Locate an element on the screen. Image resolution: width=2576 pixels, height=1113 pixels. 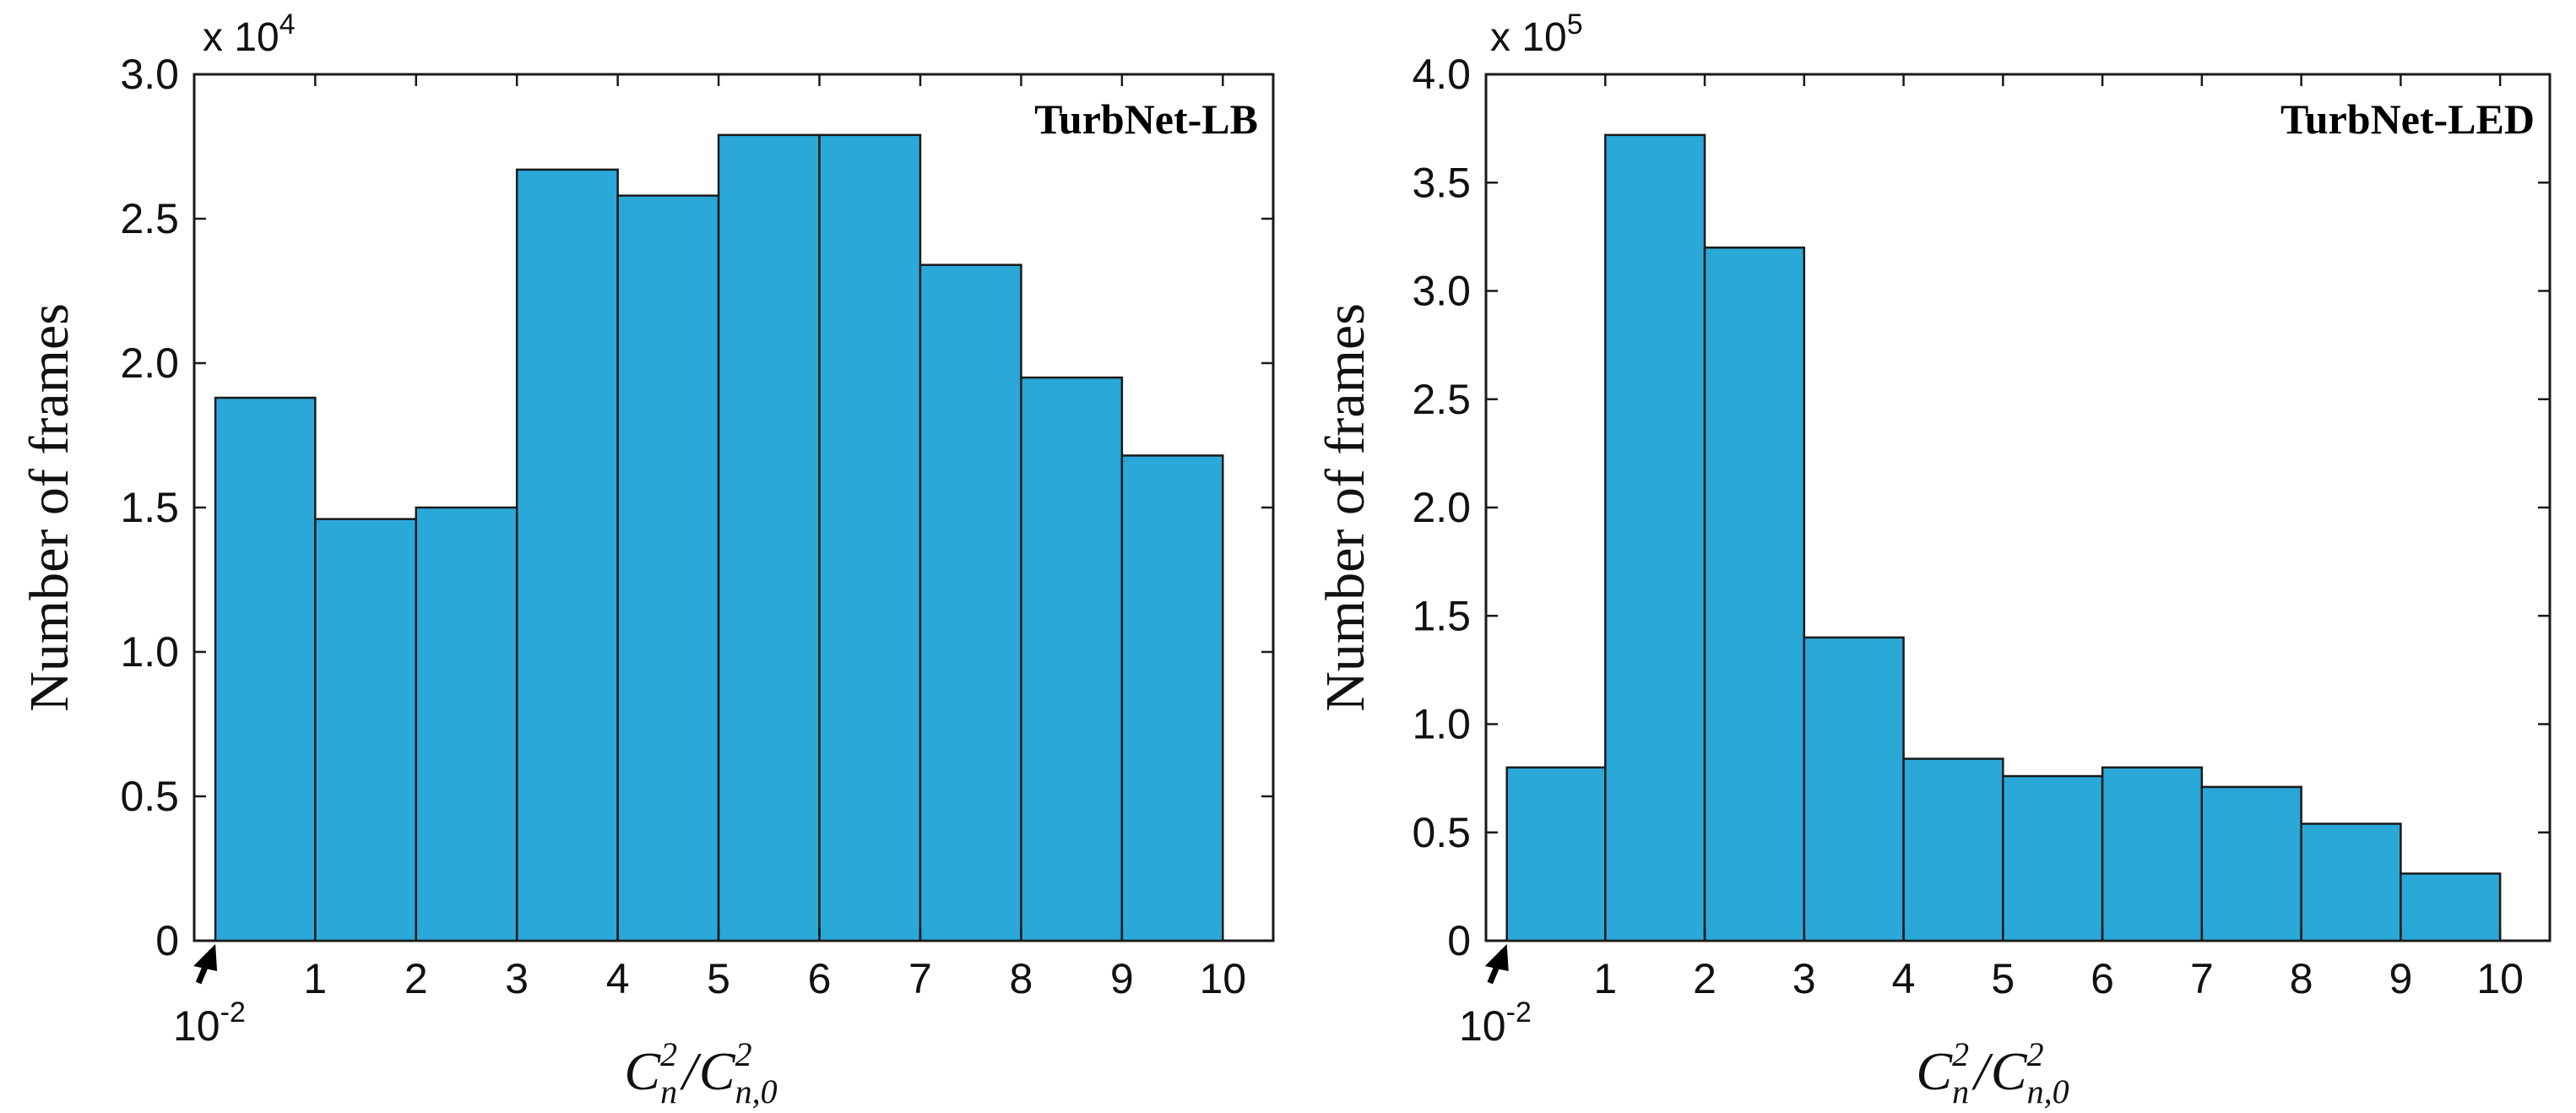
y-multiplier: x 104 is located at coordinates (249, 34).